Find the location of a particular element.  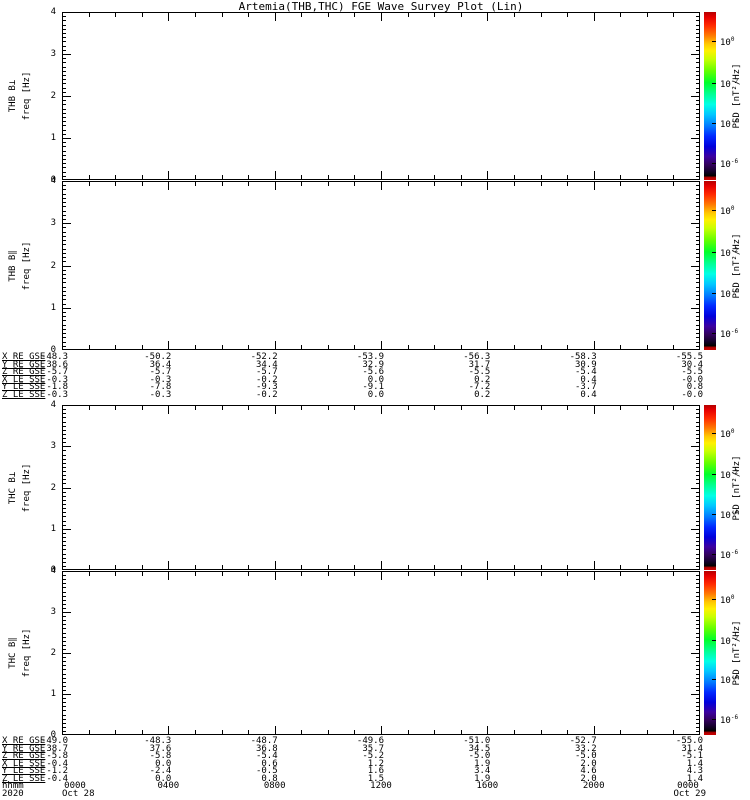

ephemeris-thc-row-label: Z_LE_SSE is located at coordinates (24, 778).